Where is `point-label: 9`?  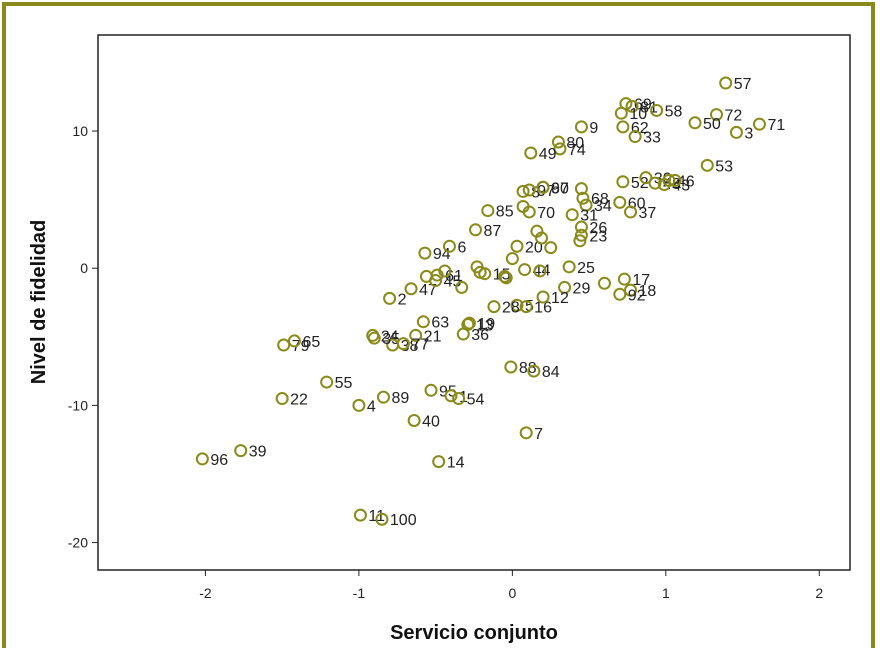
point-label: 9 is located at coordinates (593, 128).